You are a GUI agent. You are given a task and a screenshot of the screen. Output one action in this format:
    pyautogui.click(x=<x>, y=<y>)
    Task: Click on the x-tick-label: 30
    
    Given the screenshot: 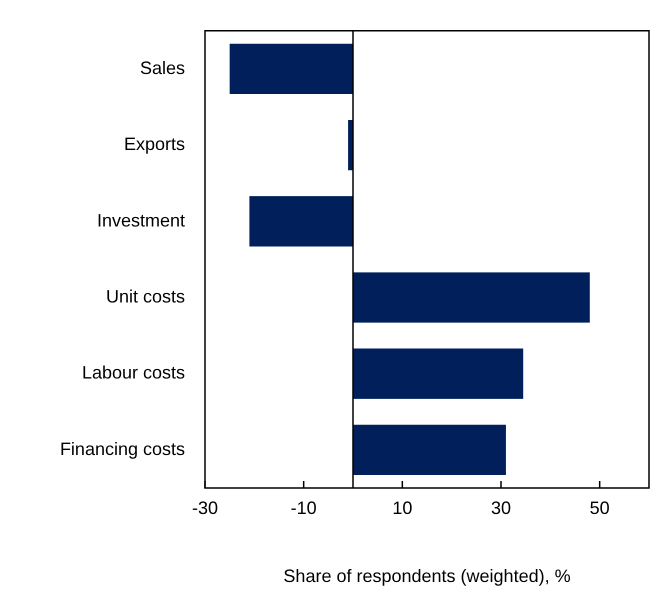 What is the action you would take?
    pyautogui.click(x=501, y=508)
    